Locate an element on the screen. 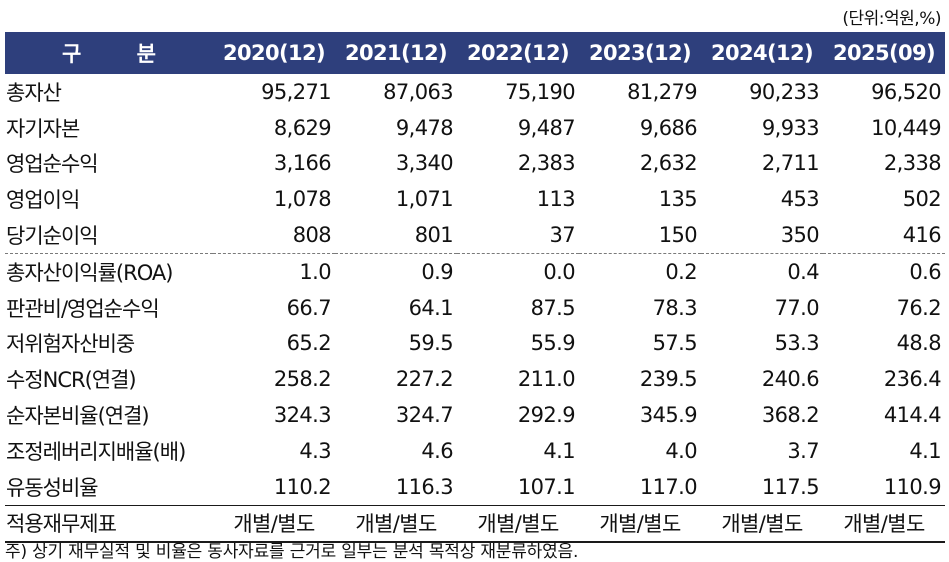 The image size is (949, 562). row-value: 117.5 is located at coordinates (790, 486).